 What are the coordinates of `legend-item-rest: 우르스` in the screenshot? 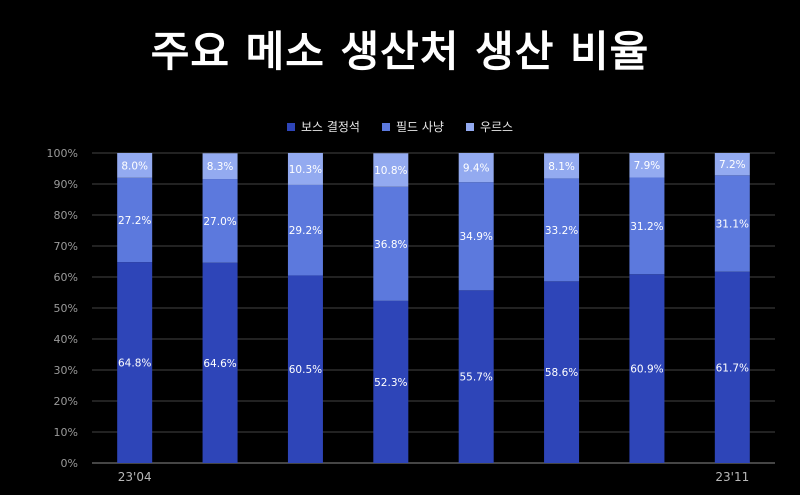 It's located at (489, 126).